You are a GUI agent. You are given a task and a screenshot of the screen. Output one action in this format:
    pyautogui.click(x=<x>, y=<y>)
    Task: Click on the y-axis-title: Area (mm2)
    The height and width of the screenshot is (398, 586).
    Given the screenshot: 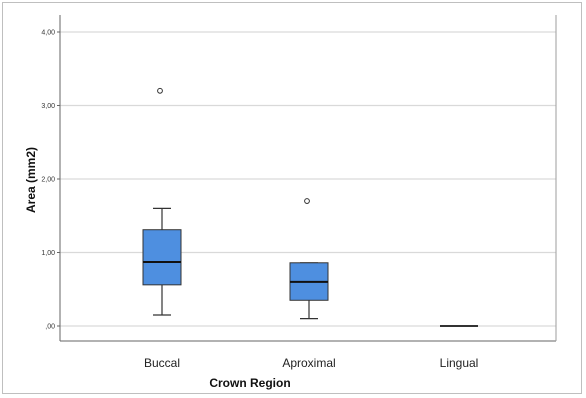 What is the action you would take?
    pyautogui.click(x=31, y=180)
    